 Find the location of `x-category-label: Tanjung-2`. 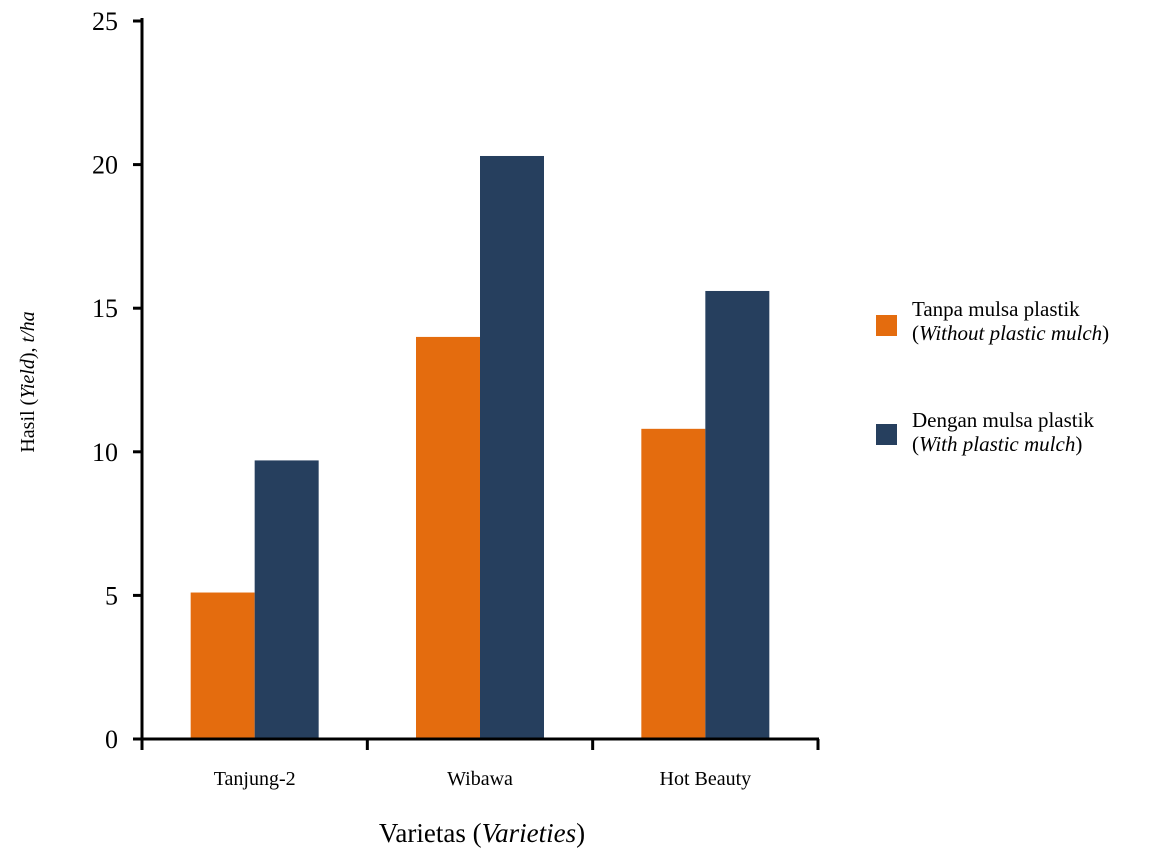

x-category-label: Tanjung-2 is located at coordinates (255, 779).